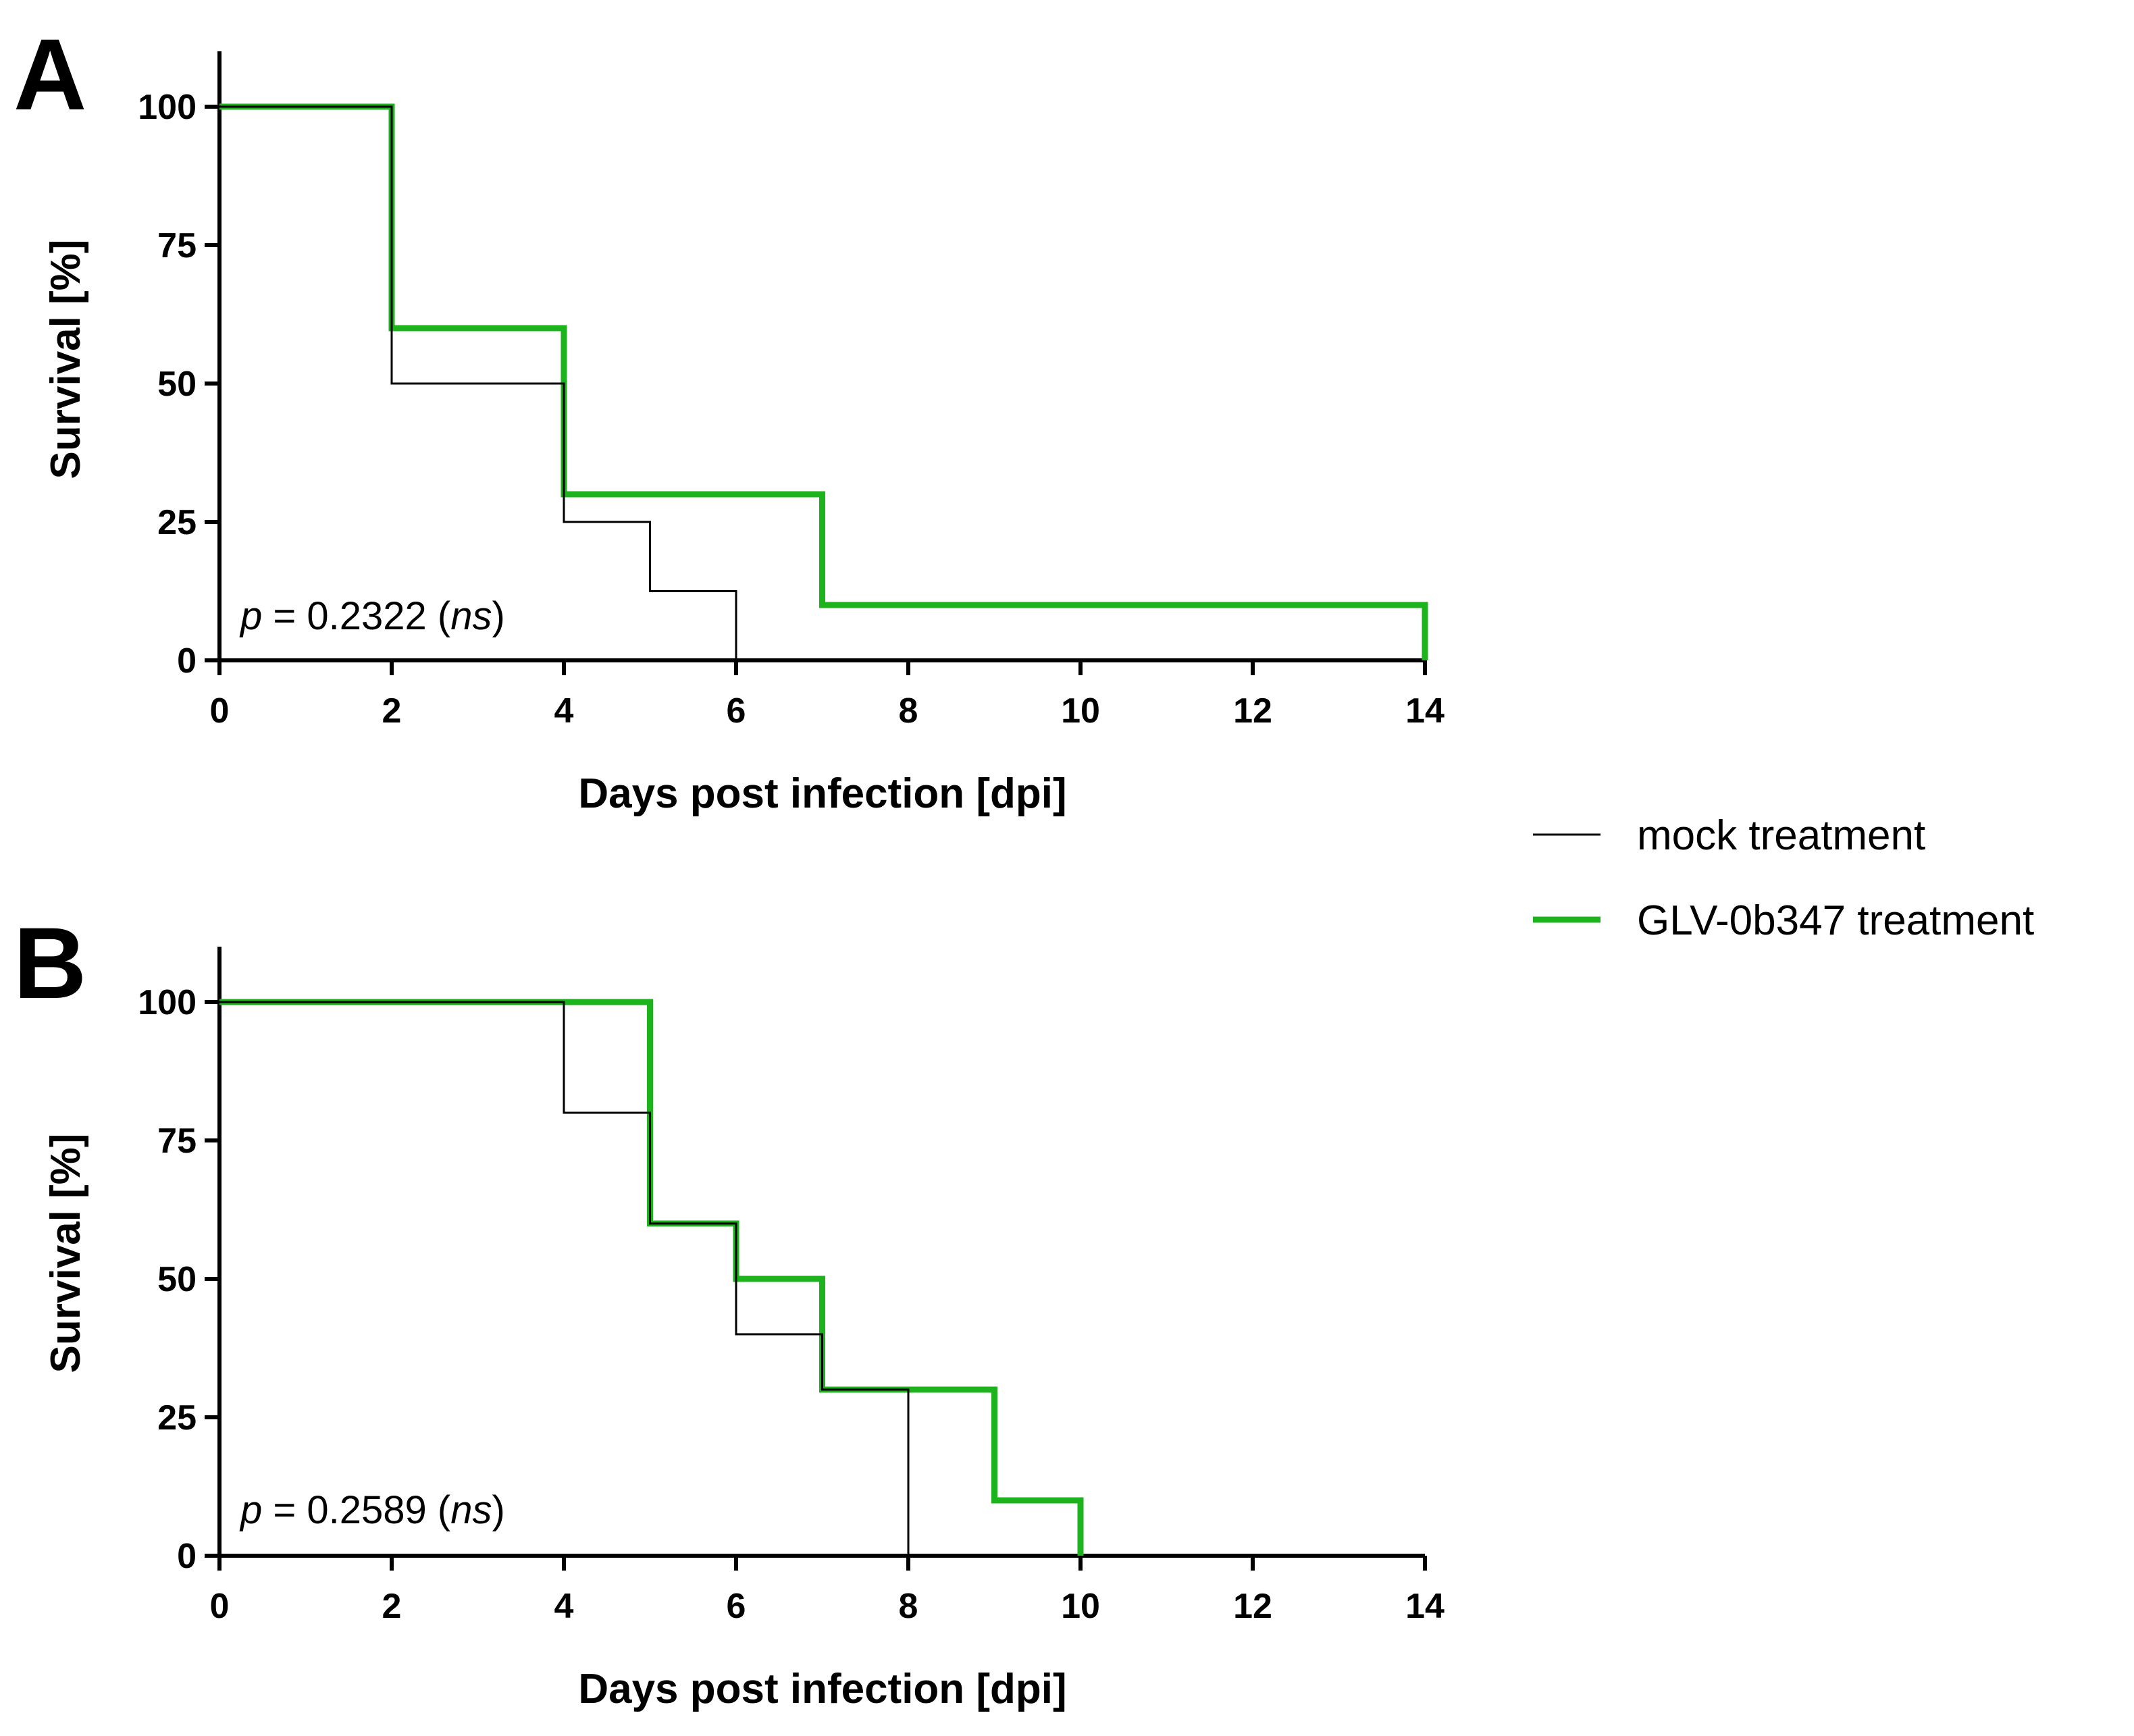  What do you see at coordinates (565, 1278) in the screenshot?
I see `panel-b-series-mock` at bounding box center [565, 1278].